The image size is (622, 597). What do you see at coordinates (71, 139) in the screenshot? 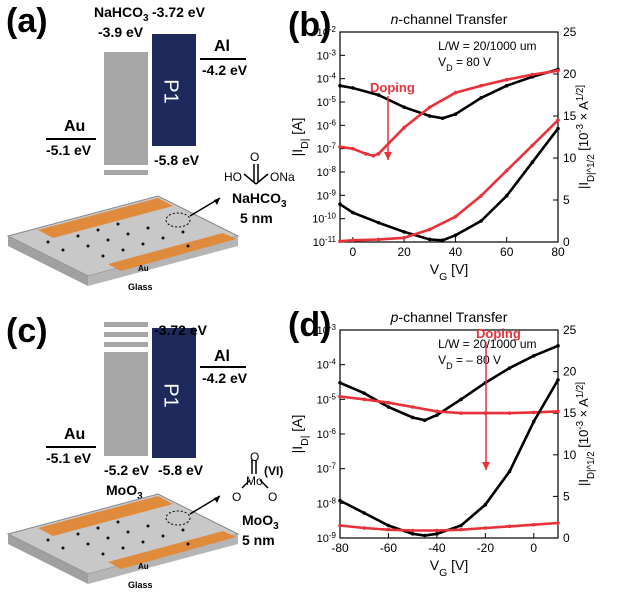
I see `au-level-a` at bounding box center [71, 139].